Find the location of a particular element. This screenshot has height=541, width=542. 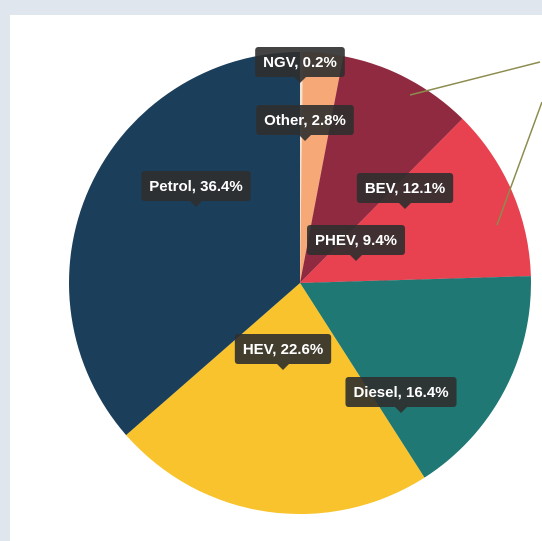

label-text: Petrol, 36.4% is located at coordinates (195, 186).